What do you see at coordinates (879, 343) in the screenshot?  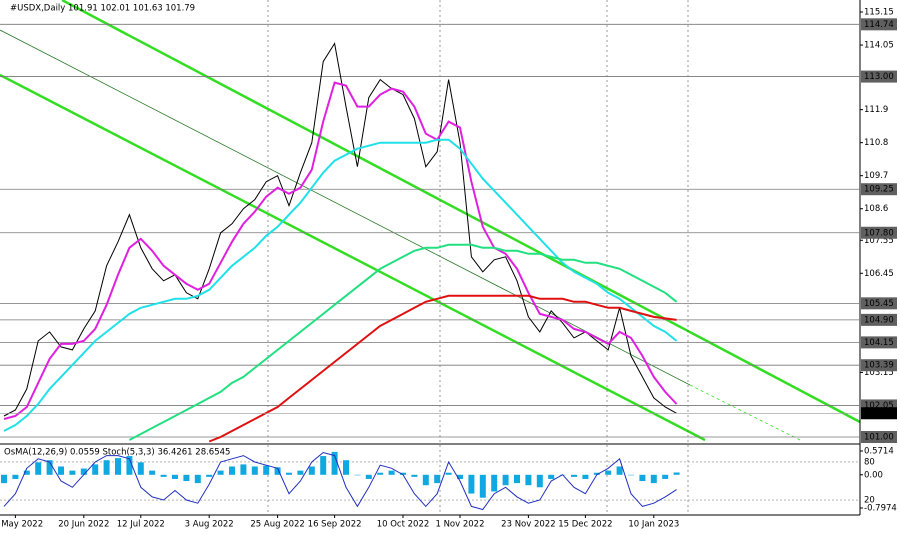 I see `level-label: 104.15` at bounding box center [879, 343].